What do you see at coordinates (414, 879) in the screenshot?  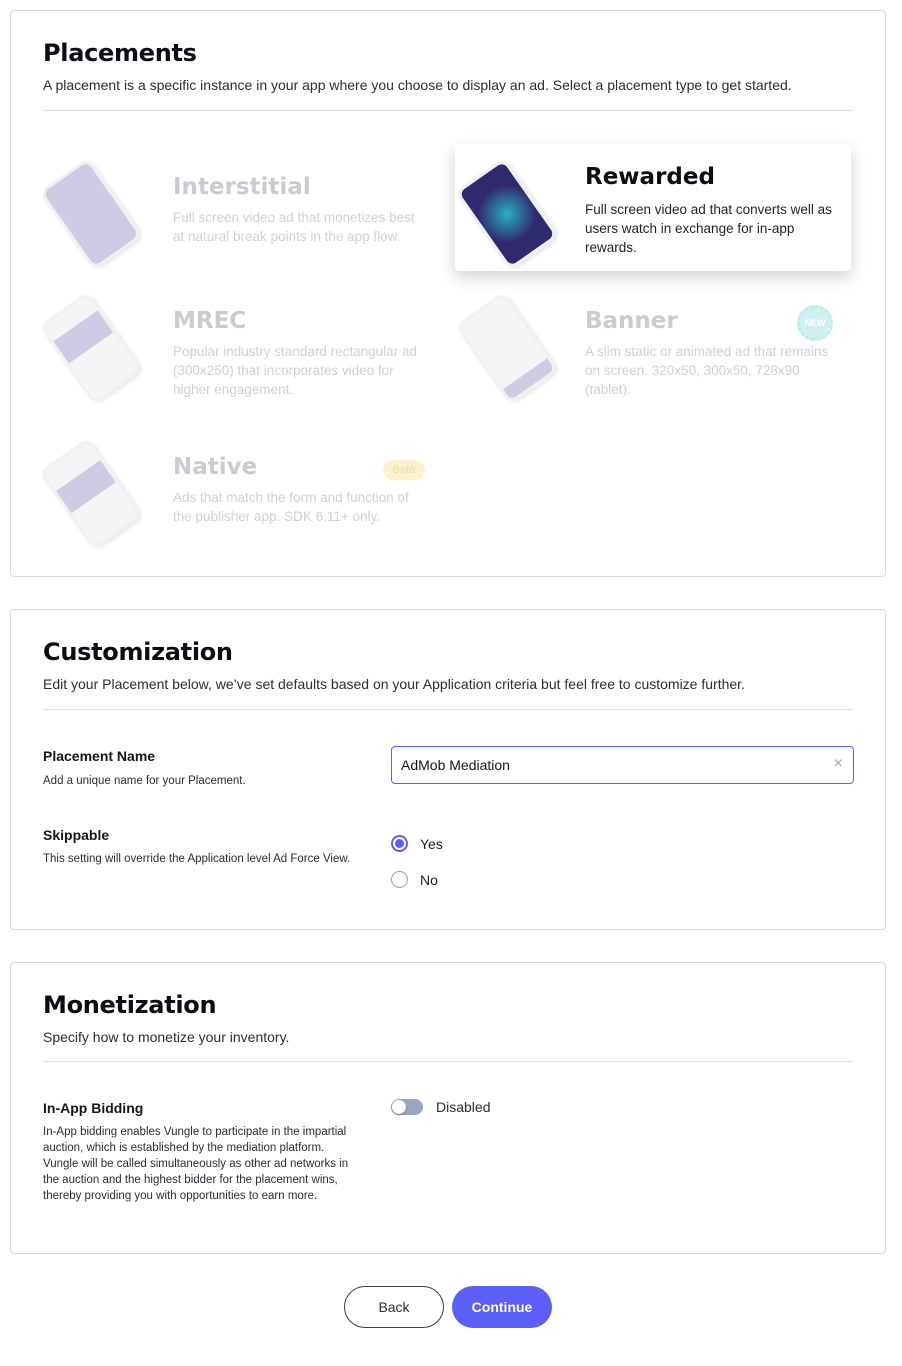 I see `radio-no: No` at bounding box center [414, 879].